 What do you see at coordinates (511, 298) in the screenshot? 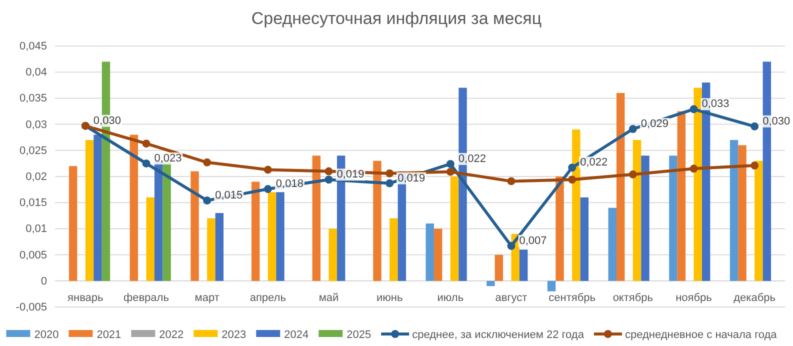
I see `x-tick-label: август` at bounding box center [511, 298].